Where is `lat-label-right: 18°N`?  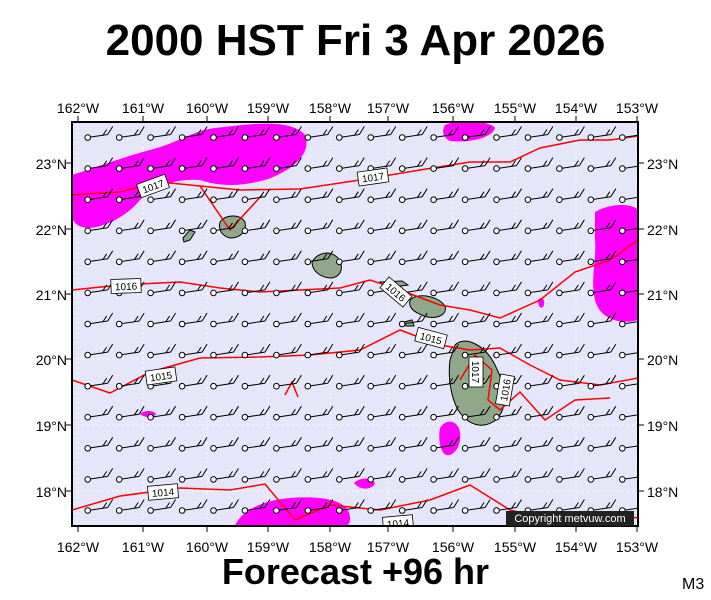 lat-label-right: 18°N is located at coordinates (662, 492).